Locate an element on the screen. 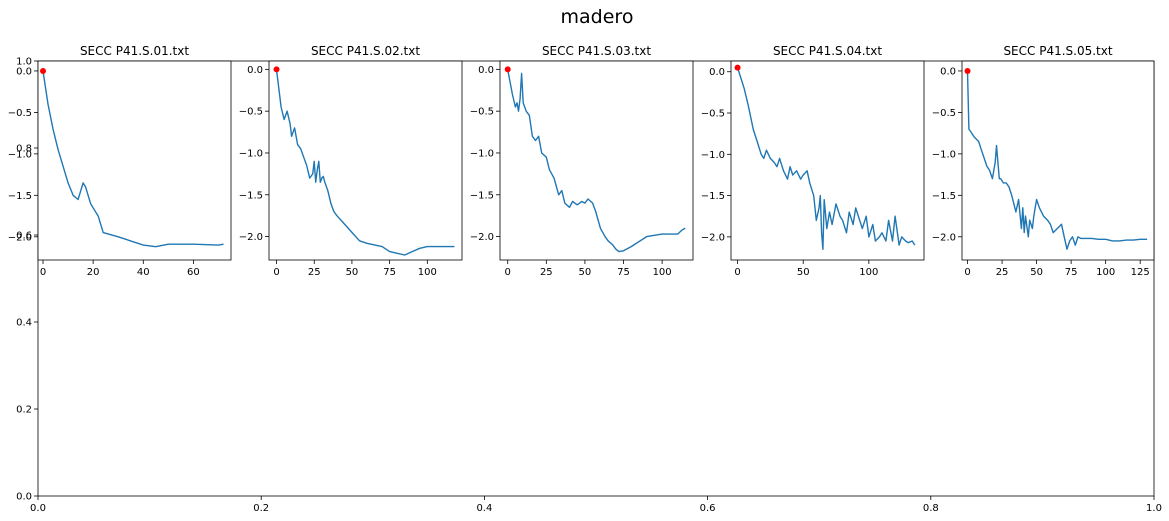 Image resolution: width=1169 pixels, height=521 pixels. y-tick-label: 0.8 is located at coordinates (24, 149).